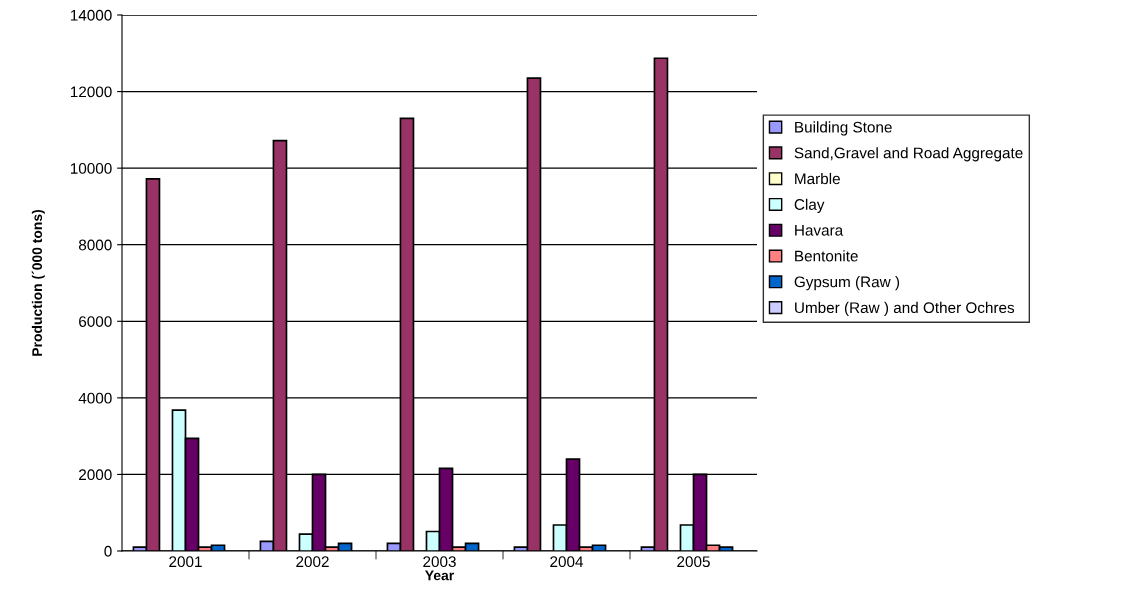  What do you see at coordinates (108, 551) in the screenshot?
I see `y-tick-label: 0` at bounding box center [108, 551].